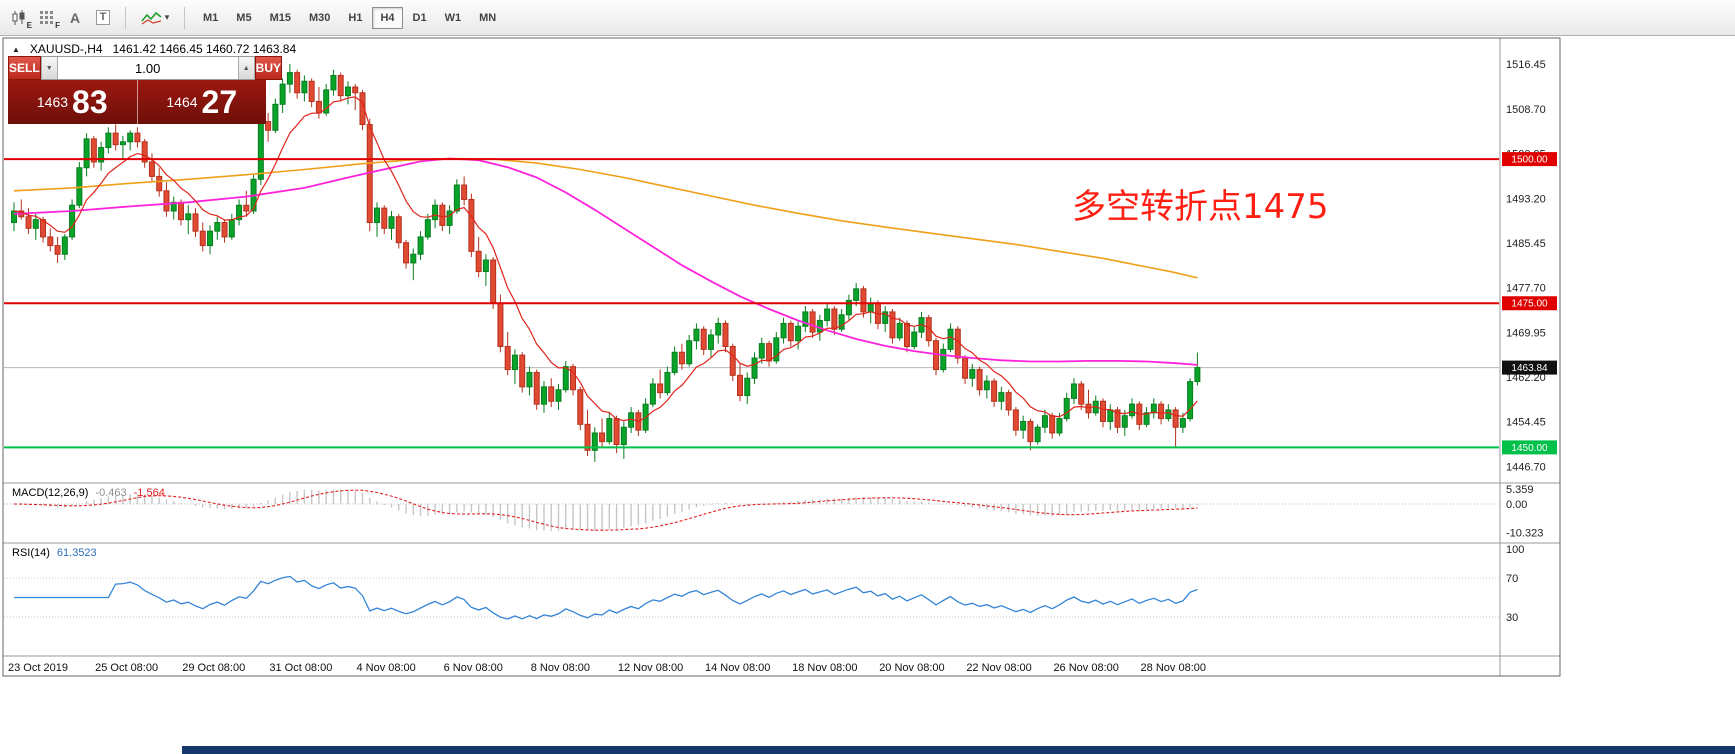 This screenshot has height=754, width=1735. What do you see at coordinates (958, 750) in the screenshot?
I see `background-window-strip` at bounding box center [958, 750].